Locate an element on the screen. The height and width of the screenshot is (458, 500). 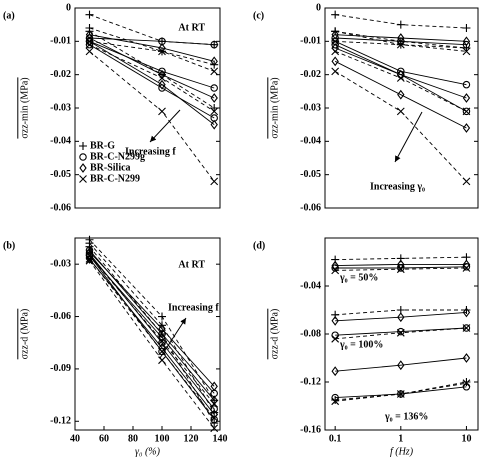
plot-frame is located at coordinates (147, 334).